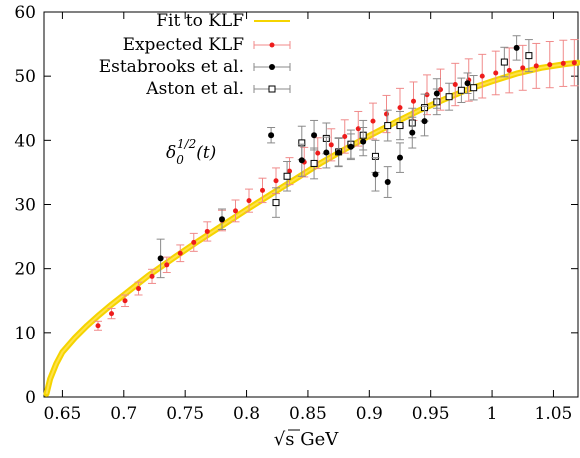  Describe the element at coordinates (369, 414) in the screenshot. I see `x-tick-label: 0.9` at that location.